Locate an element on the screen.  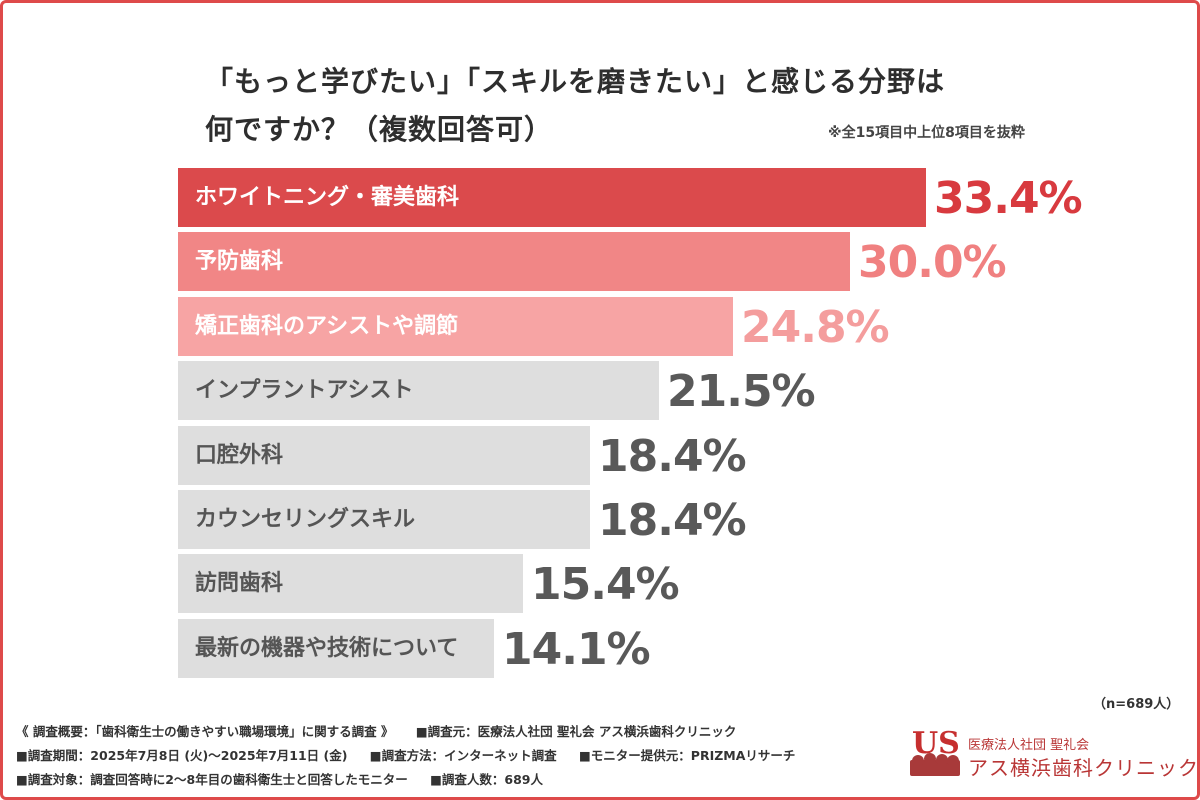
bar-value-label: 14.1% is located at coordinates (576, 649).